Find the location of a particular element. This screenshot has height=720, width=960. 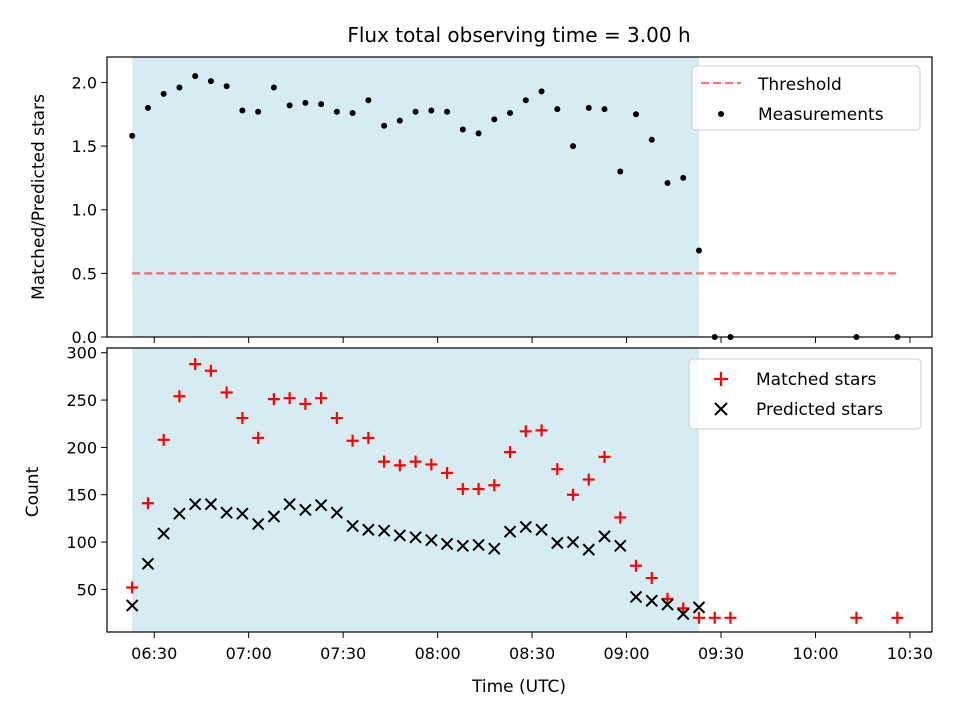

legend-matched-label: Matched stars is located at coordinates (816, 380).